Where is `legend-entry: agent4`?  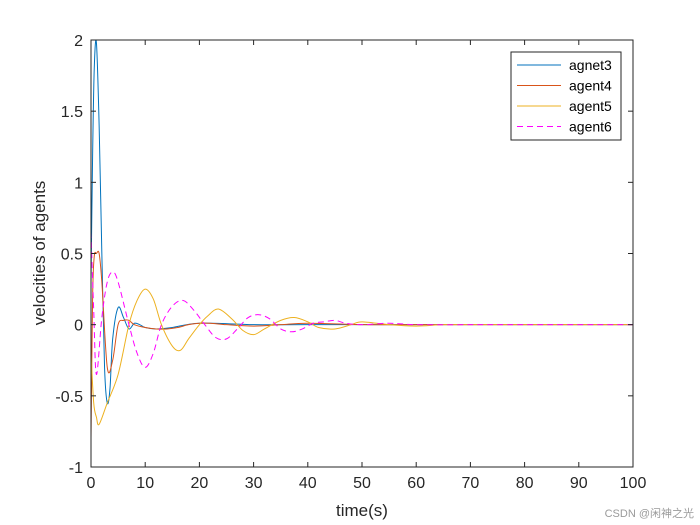 legend-entry: agent4 is located at coordinates (590, 86).